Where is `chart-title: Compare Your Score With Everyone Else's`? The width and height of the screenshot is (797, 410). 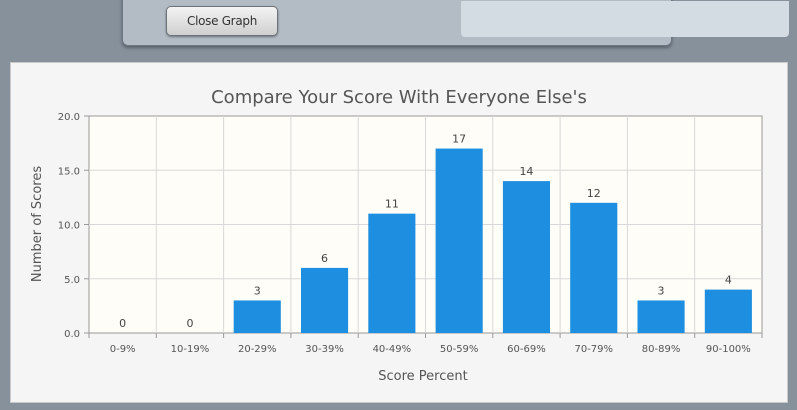
chart-title: Compare Your Score With Everyone Else's is located at coordinates (399, 97).